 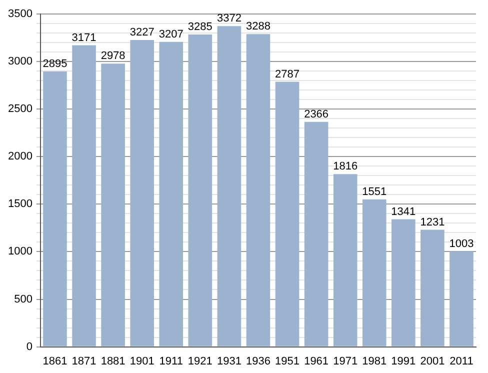 I want to click on data-label: 2366, so click(x=316, y=114).